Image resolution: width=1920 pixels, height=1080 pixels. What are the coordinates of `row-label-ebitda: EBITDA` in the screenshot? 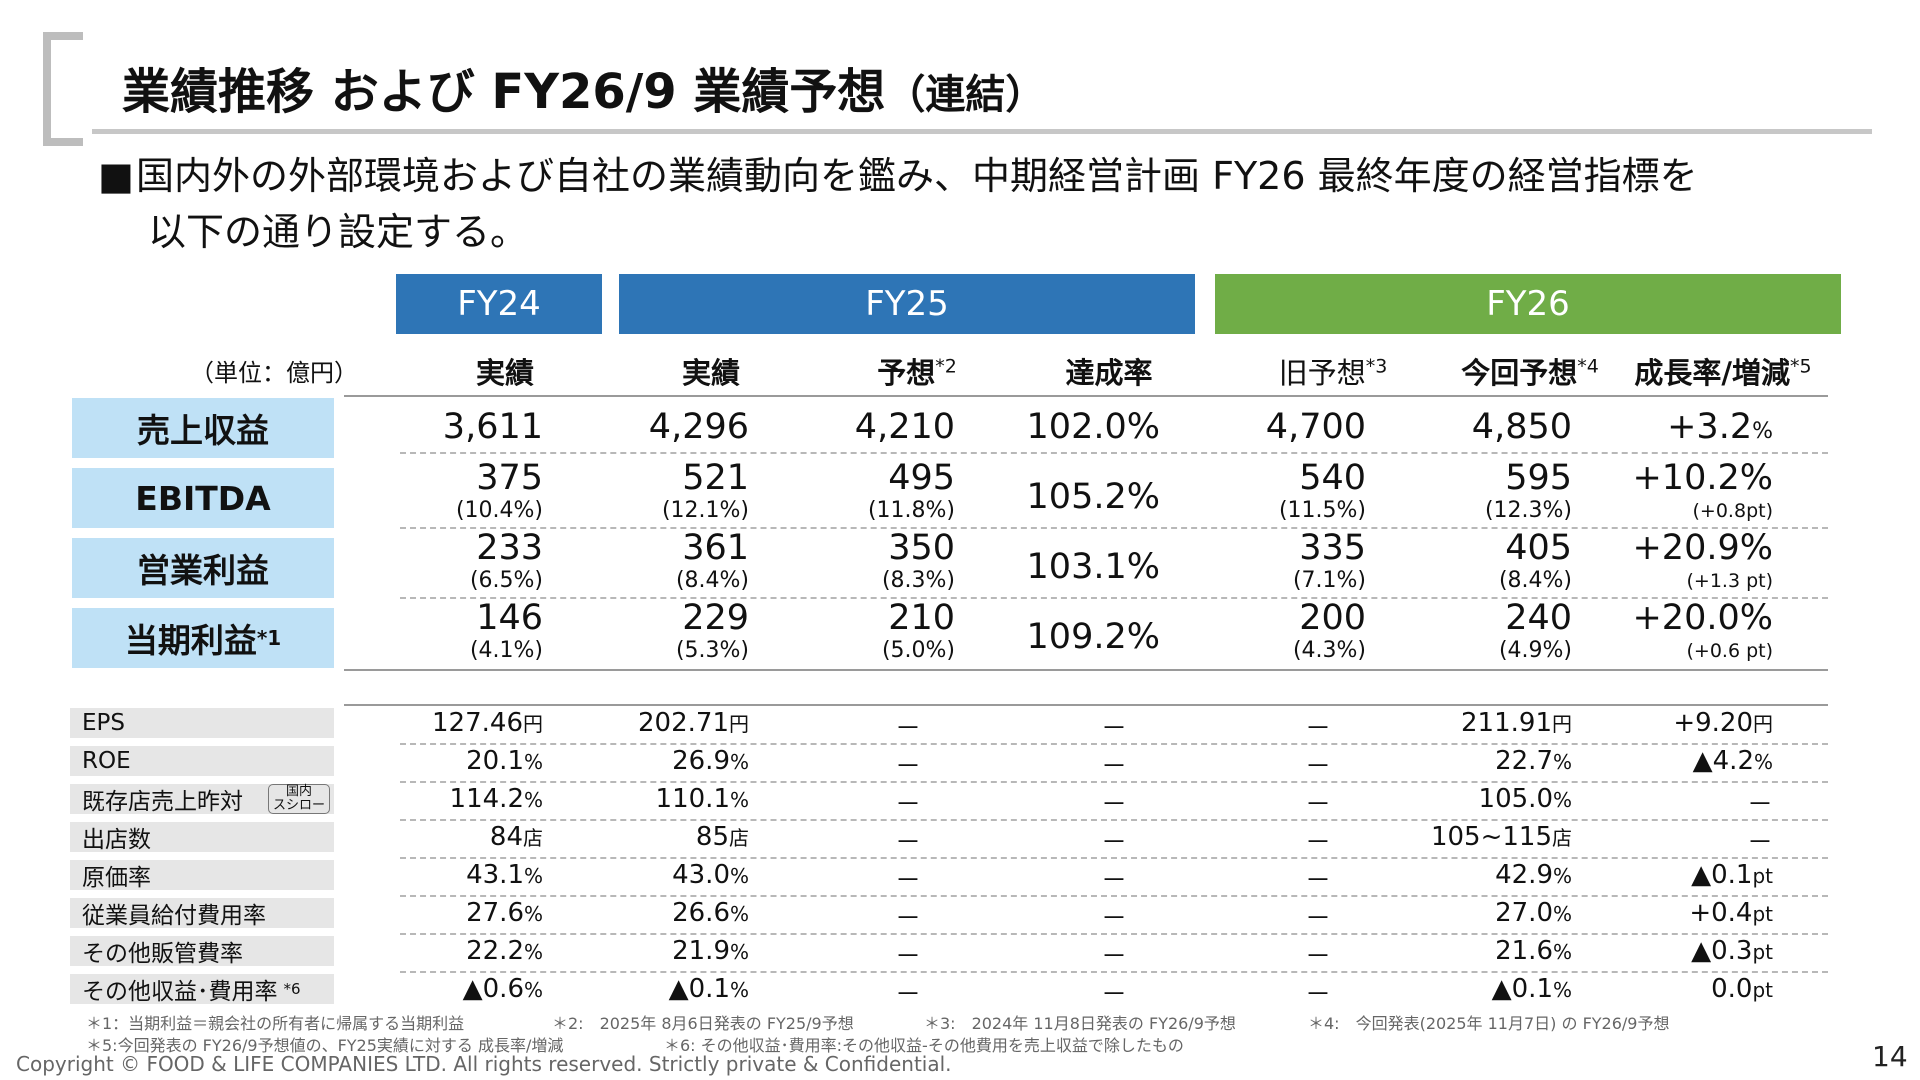 It's located at (203, 498).